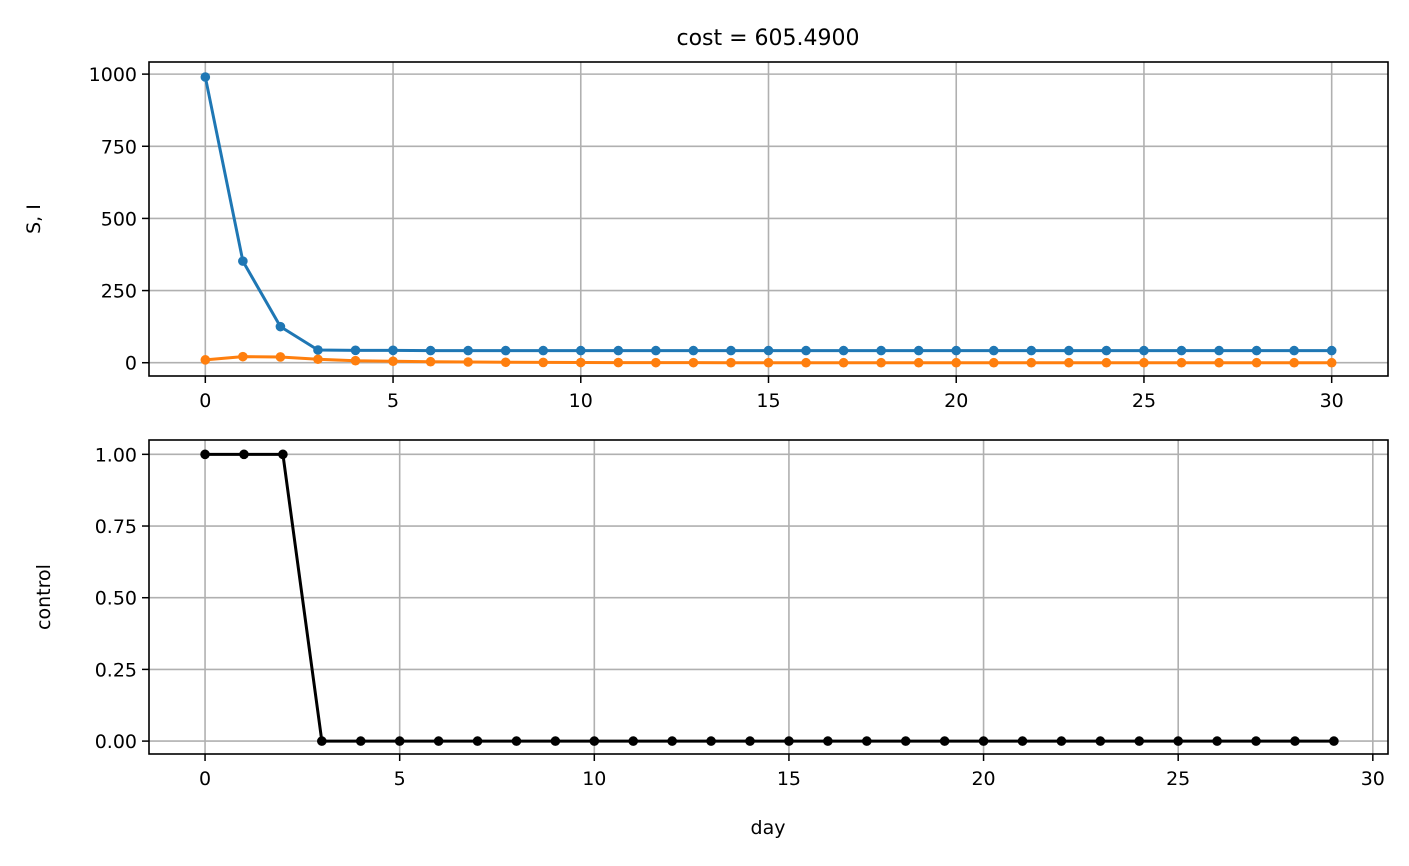 This screenshot has height=866, width=1409. Describe the element at coordinates (1144, 401) in the screenshot. I see `top-x-tick-label: 25` at that location.